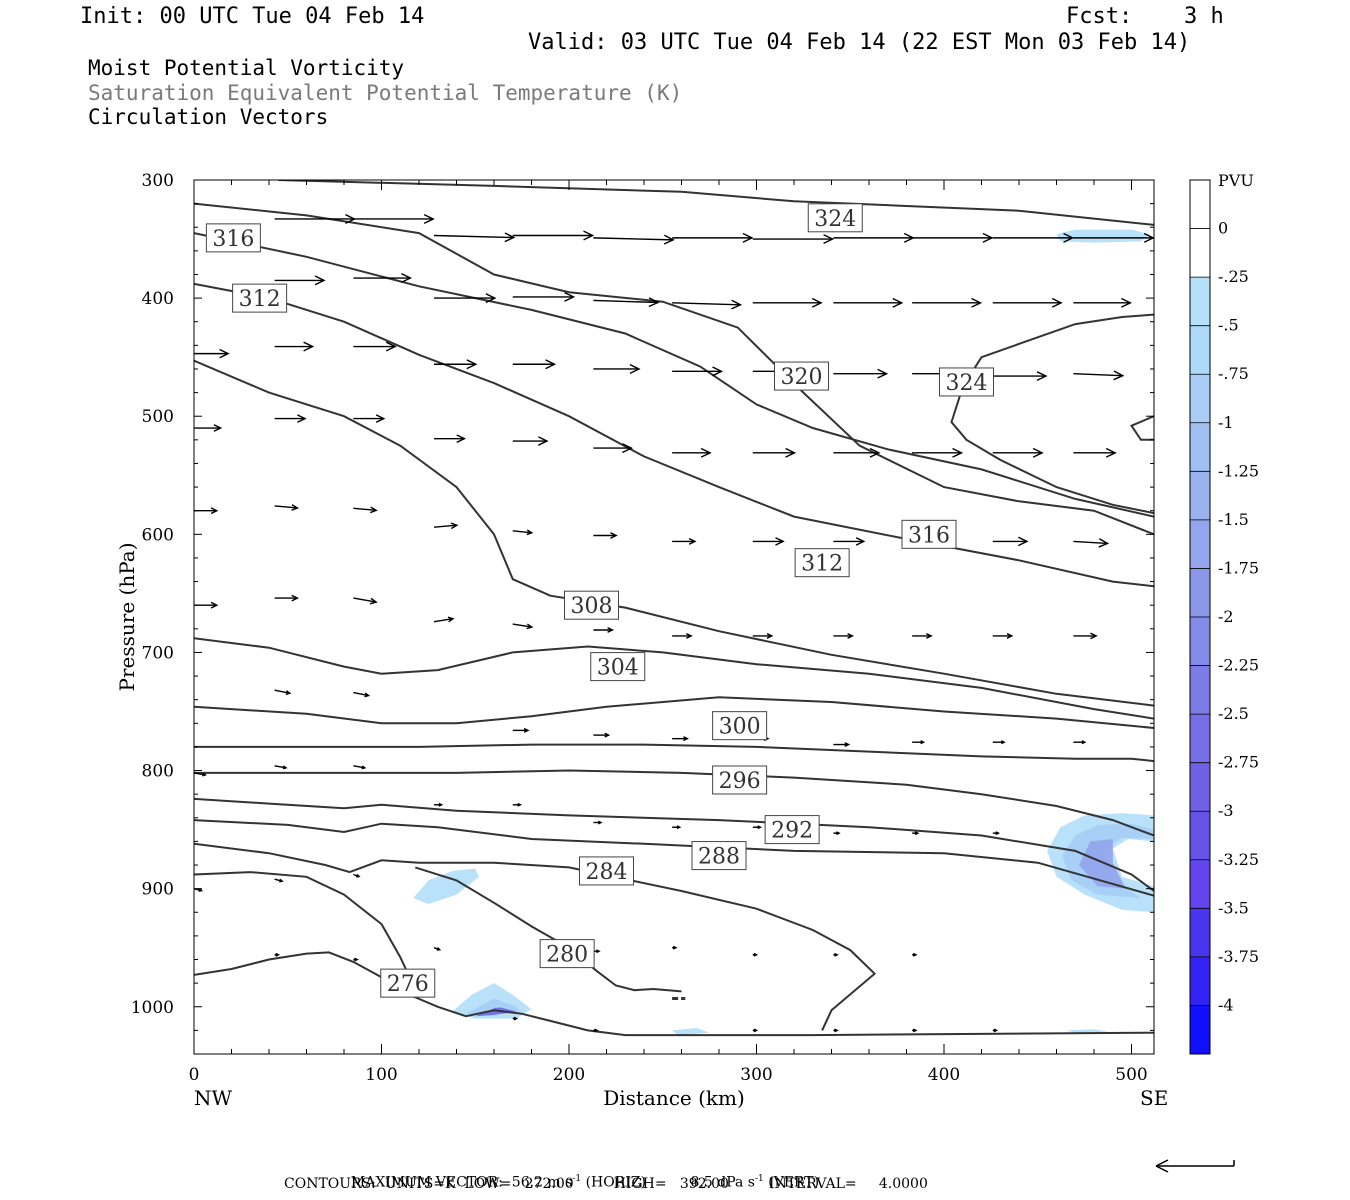  Describe the element at coordinates (252, 16) in the screenshot. I see `init-time: Init: 00 UTC Tue 04 Feb 14` at that location.